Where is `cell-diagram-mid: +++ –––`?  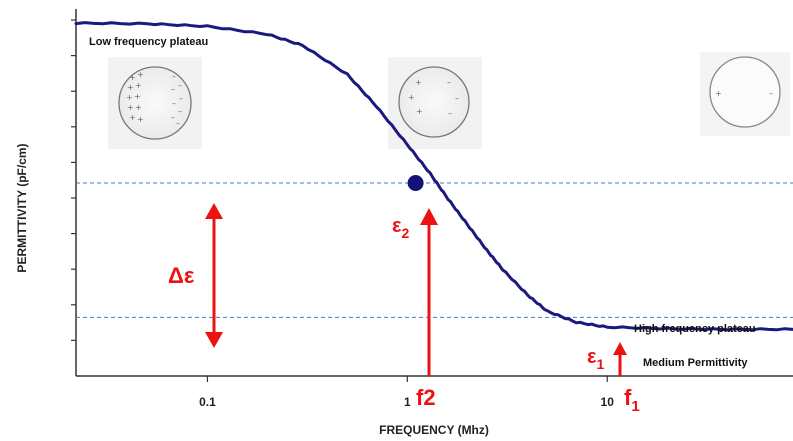 cell-diagram-mid: +++ ––– is located at coordinates (435, 103).